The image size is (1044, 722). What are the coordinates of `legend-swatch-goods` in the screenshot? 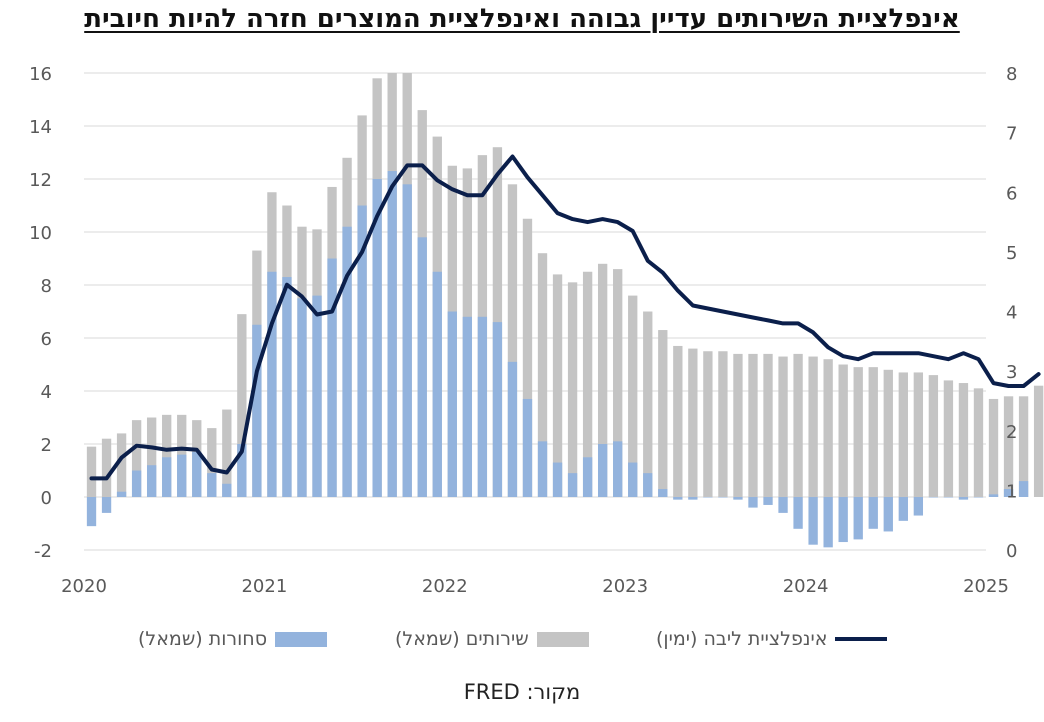 It's located at (301, 639).